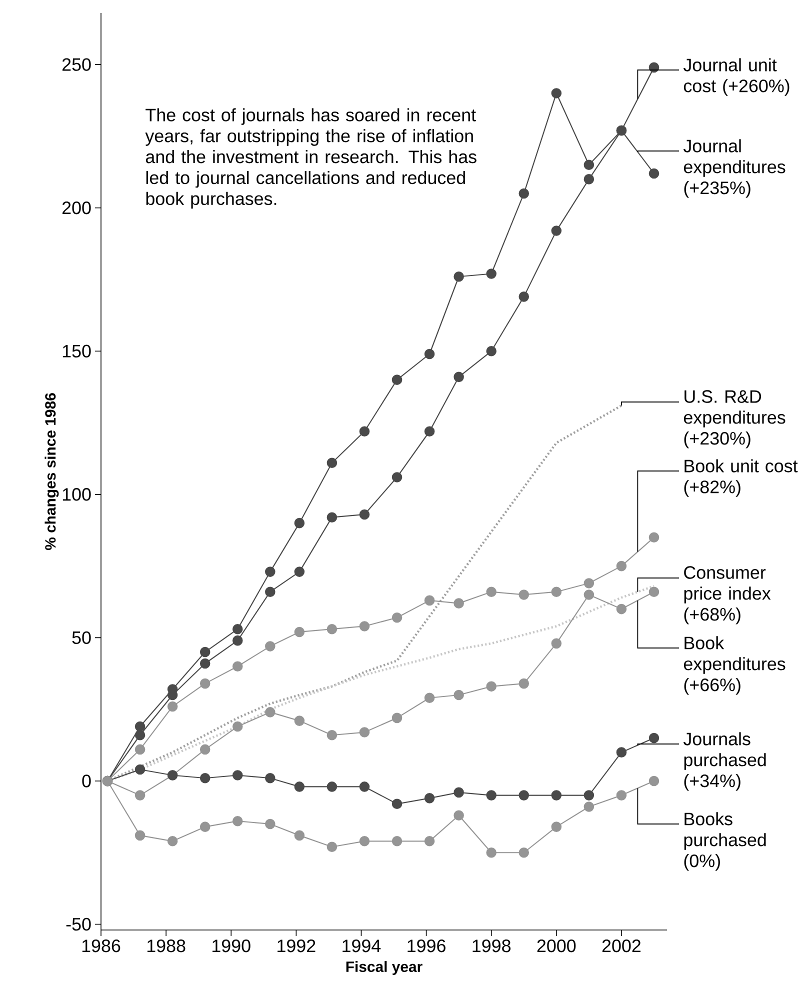 The height and width of the screenshot is (998, 810). I want to click on text: U.S. R&D expenditures (+230%), so click(735, 419).